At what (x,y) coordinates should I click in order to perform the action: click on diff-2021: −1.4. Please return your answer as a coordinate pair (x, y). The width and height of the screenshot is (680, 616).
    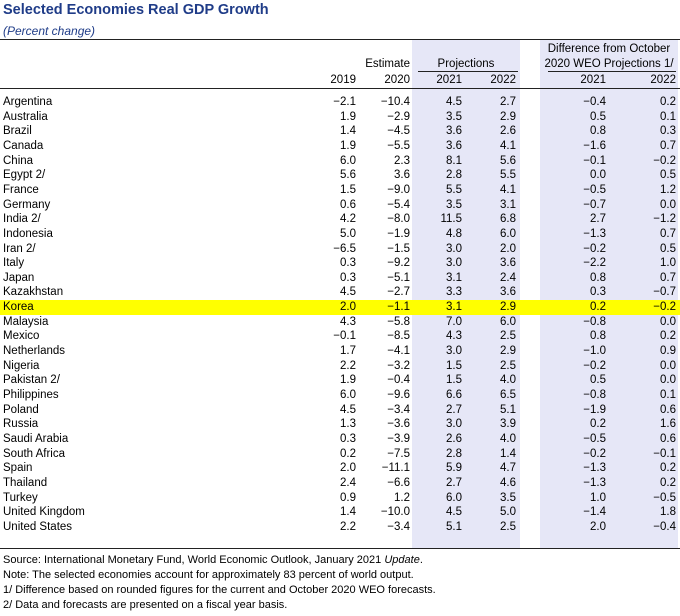
    Looking at the image, I should click on (594, 512).